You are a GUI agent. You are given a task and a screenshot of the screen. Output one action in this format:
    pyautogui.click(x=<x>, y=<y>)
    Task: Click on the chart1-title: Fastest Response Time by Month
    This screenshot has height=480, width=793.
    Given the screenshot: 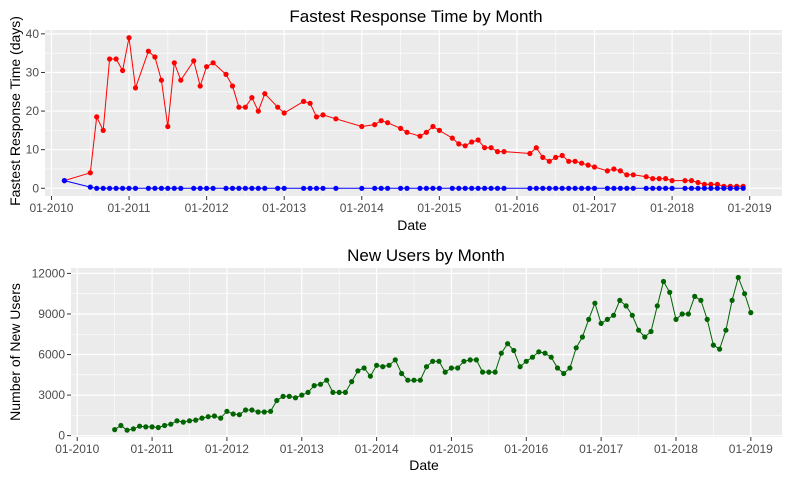 What is the action you would take?
    pyautogui.click(x=415, y=16)
    